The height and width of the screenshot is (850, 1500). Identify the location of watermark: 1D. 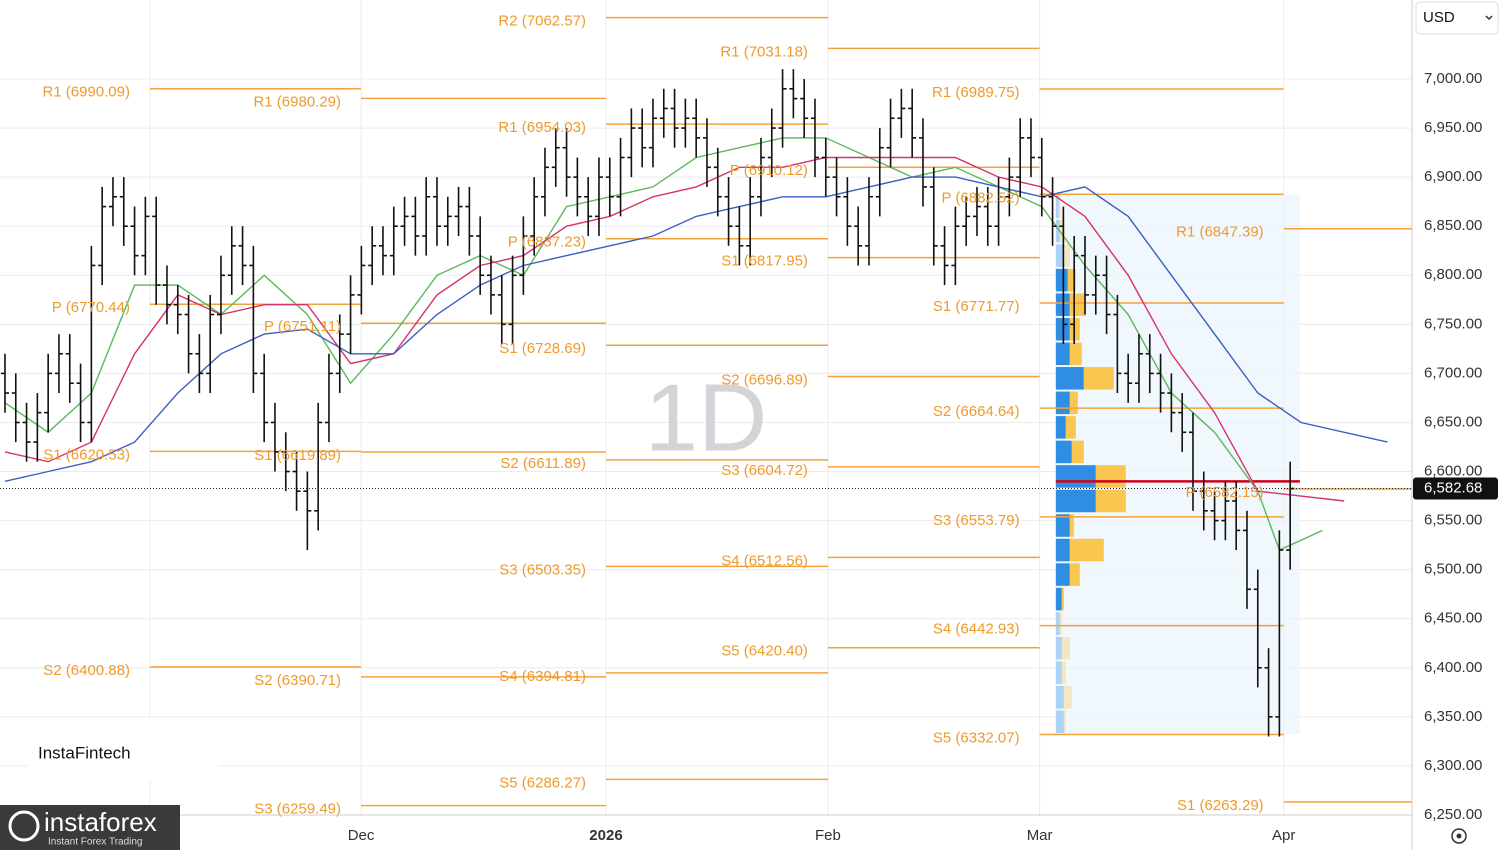
(706, 417).